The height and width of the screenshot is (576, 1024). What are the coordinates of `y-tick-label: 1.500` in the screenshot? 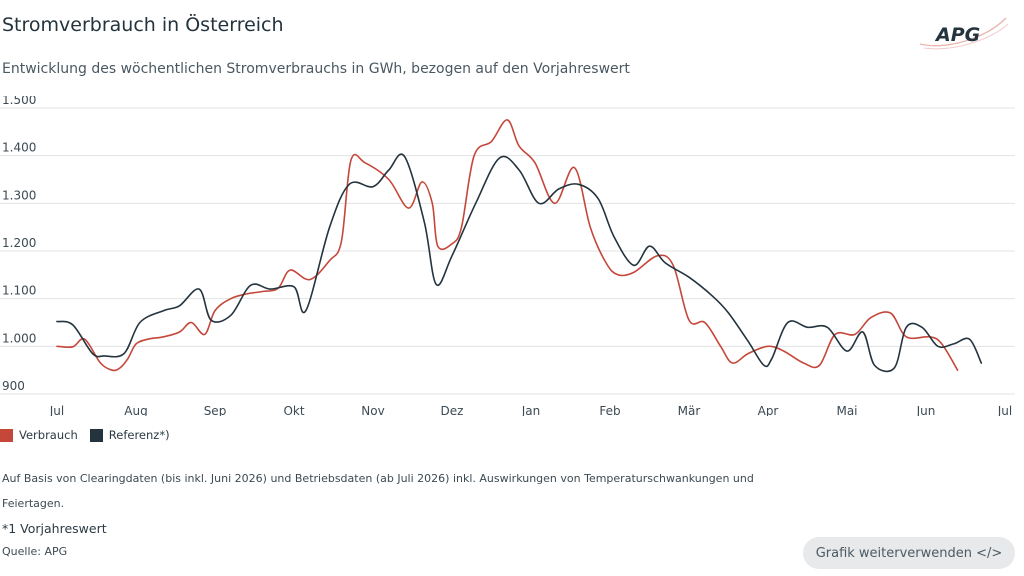 It's located at (19, 101).